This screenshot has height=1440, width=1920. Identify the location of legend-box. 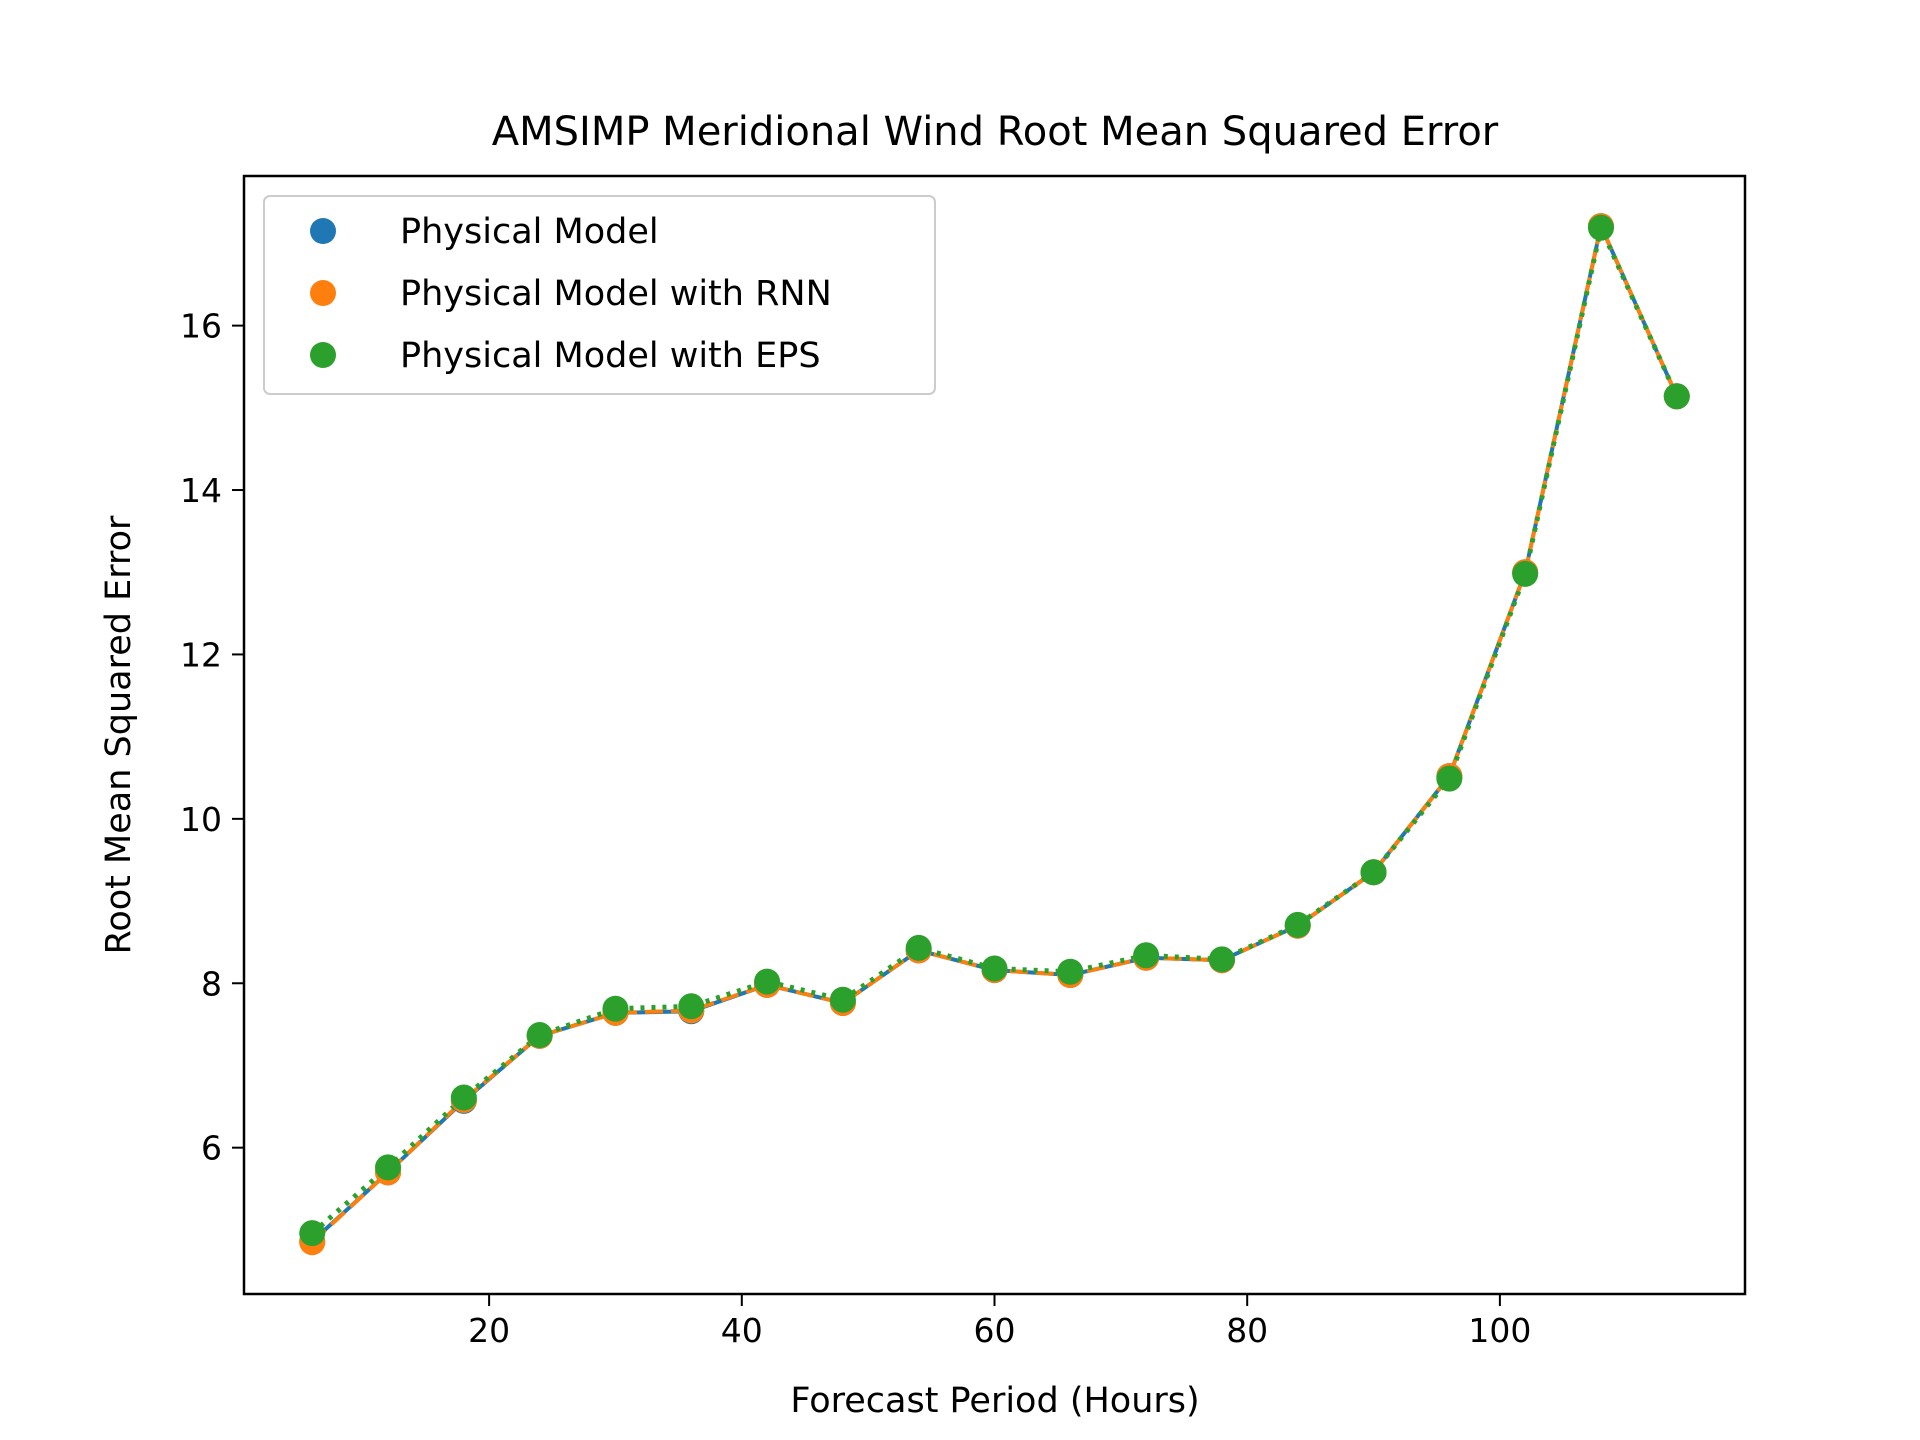
(599, 295).